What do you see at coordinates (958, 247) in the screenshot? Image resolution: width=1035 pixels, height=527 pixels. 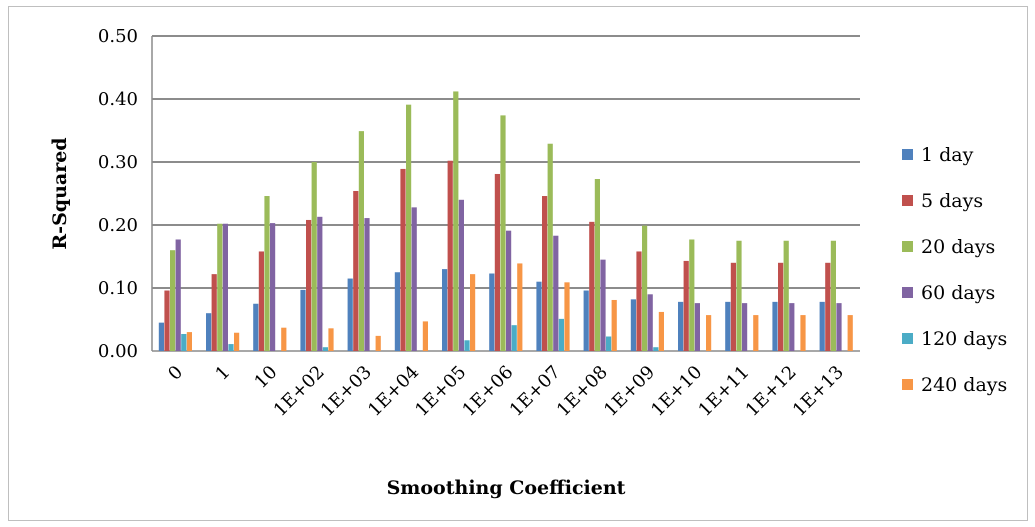 I see `legend-label: 20 days` at bounding box center [958, 247].